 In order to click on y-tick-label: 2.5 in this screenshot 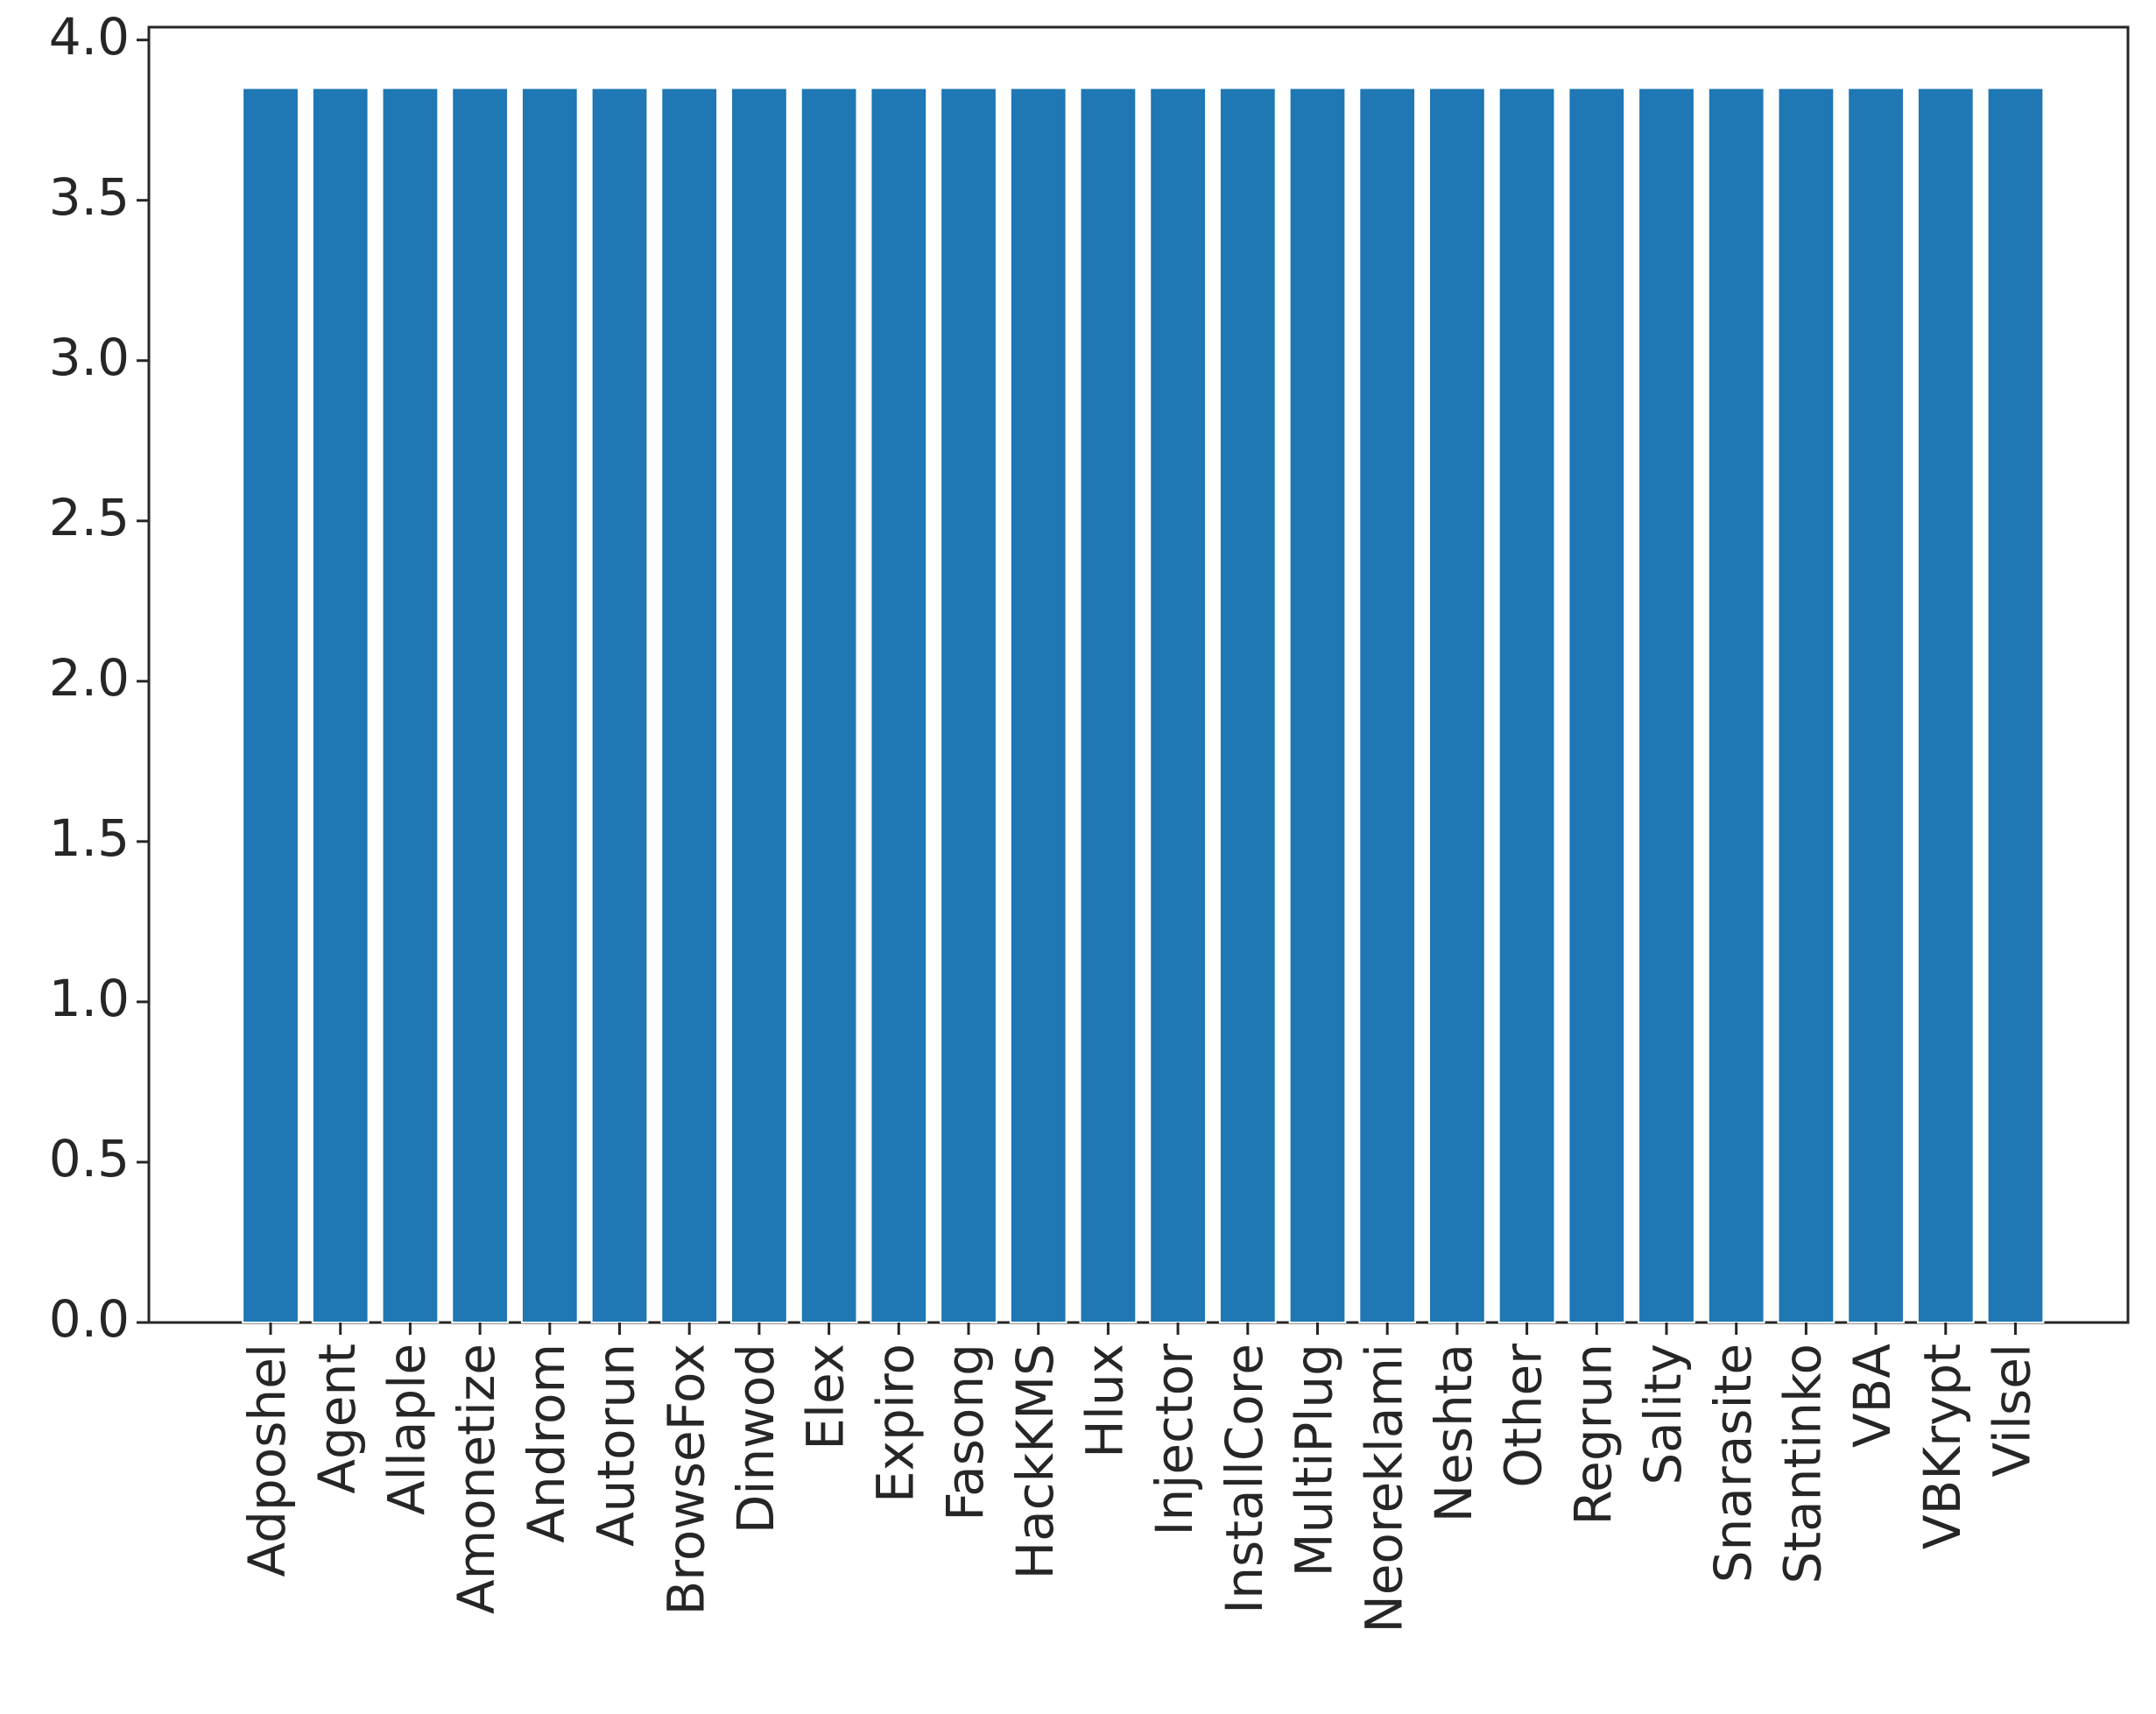, I will do `click(89, 517)`.